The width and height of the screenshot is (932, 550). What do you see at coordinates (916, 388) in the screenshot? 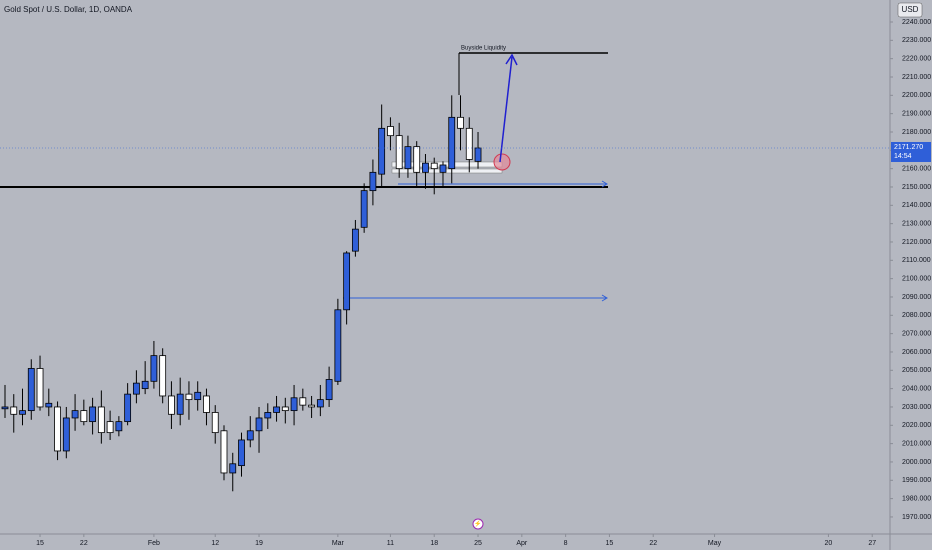
I see `y-tick-label: 2040.000` at bounding box center [916, 388].